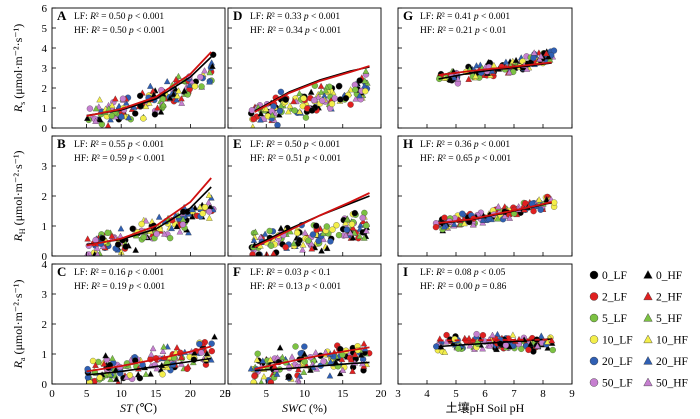 This screenshot has height=419, width=700. Describe the element at coordinates (119, 17) in the screenshot. I see `stat-lf: LF: R² = 0.50 p < 0.001` at that location.